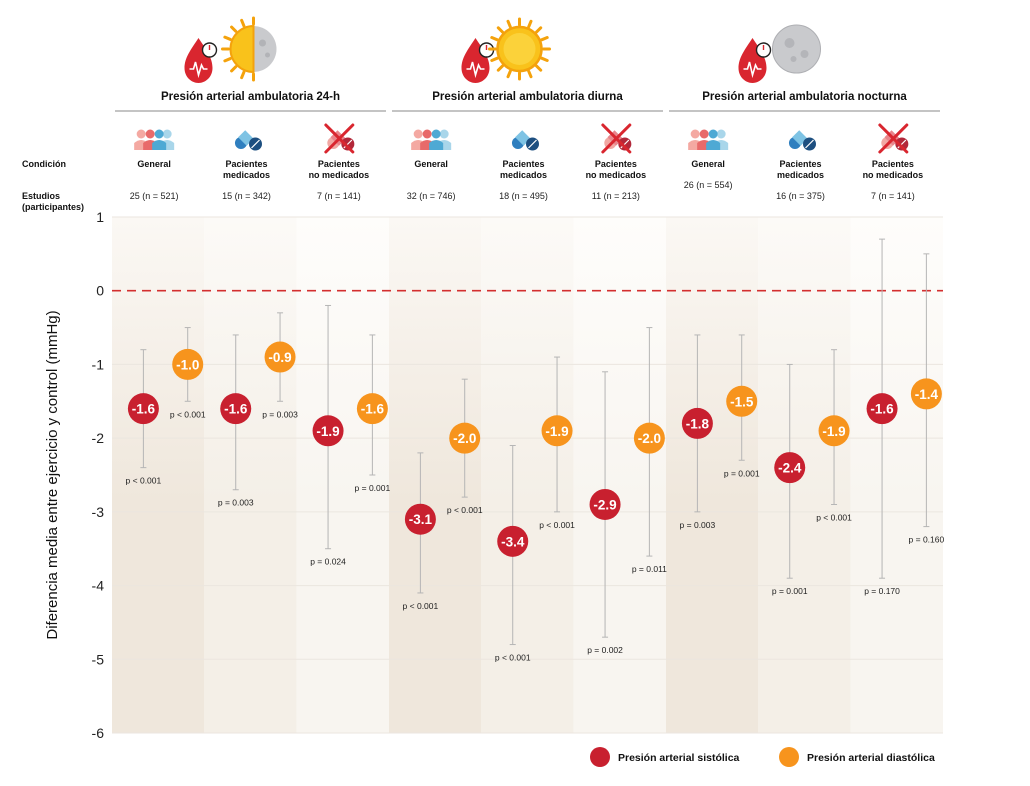 This screenshot has width=1030, height=786. What do you see at coordinates (465, 510) in the screenshot?
I see `diastolic-p-value: p < 0.001` at bounding box center [465, 510].